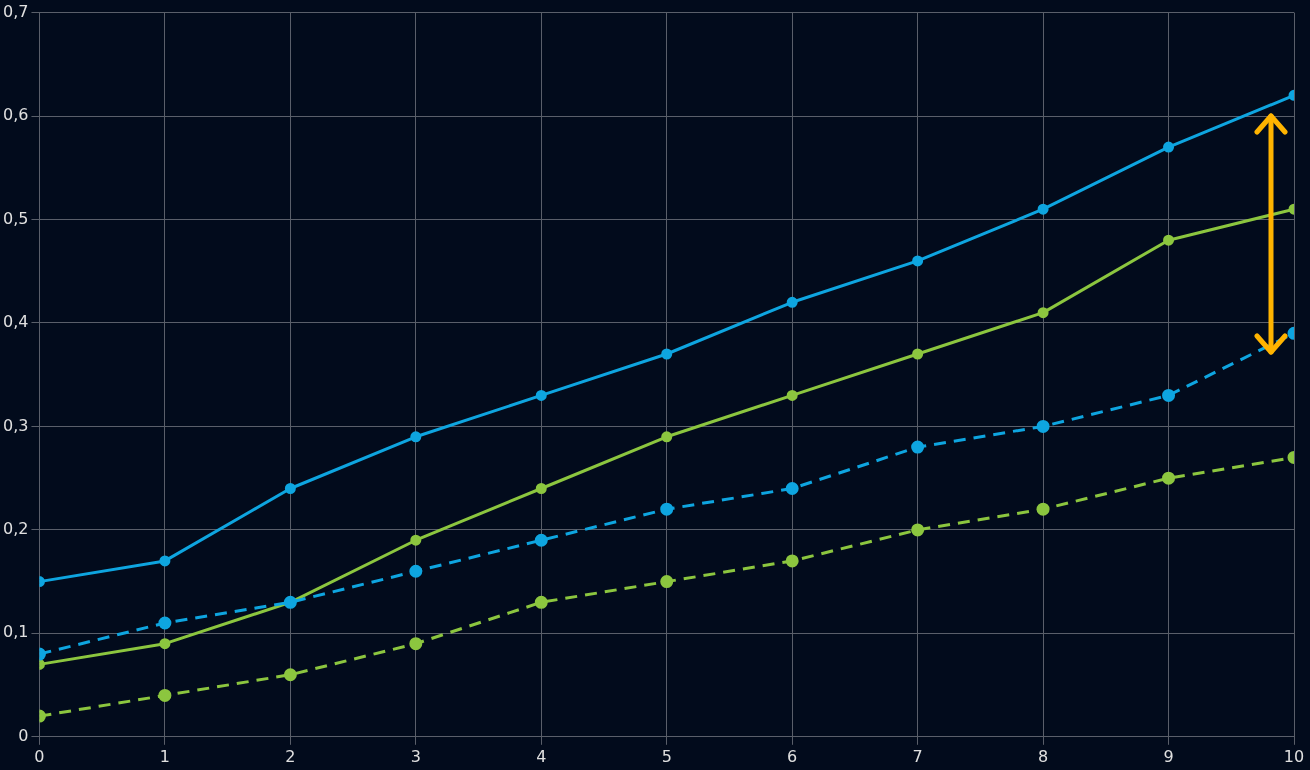 The height and width of the screenshot is (770, 1310). What do you see at coordinates (15, 11) in the screenshot?
I see `y-tick-label: 0,7` at bounding box center [15, 11].